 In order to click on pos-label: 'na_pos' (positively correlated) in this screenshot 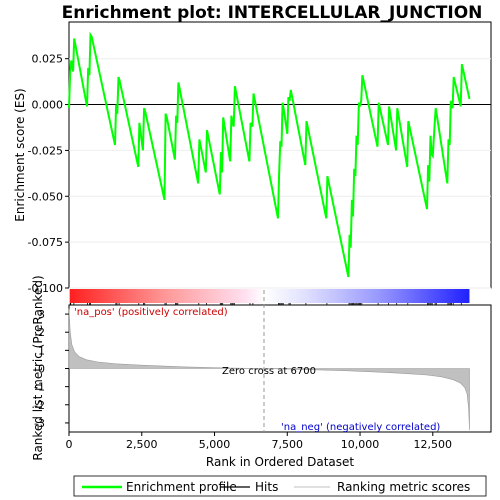, I will do `click(151, 312)`.